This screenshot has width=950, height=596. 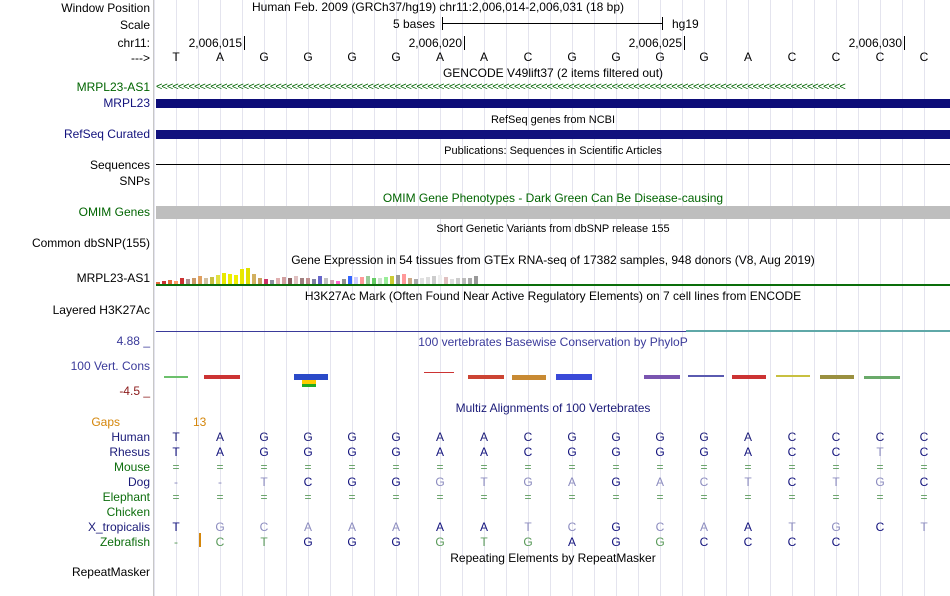 What do you see at coordinates (553, 103) in the screenshot?
I see `mrpl23-gene-feature` at bounding box center [553, 103].